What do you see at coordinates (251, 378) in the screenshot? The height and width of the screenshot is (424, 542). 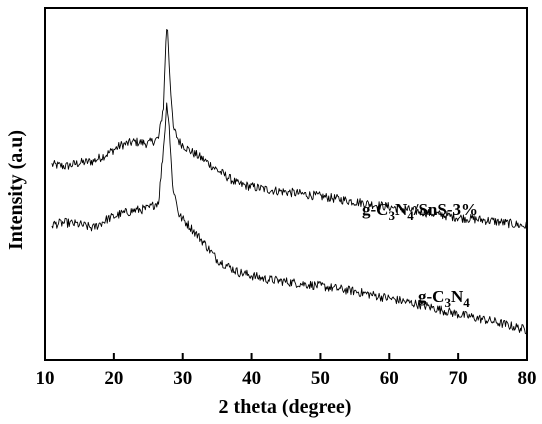 I see `x-tick-label: 40` at bounding box center [251, 378].